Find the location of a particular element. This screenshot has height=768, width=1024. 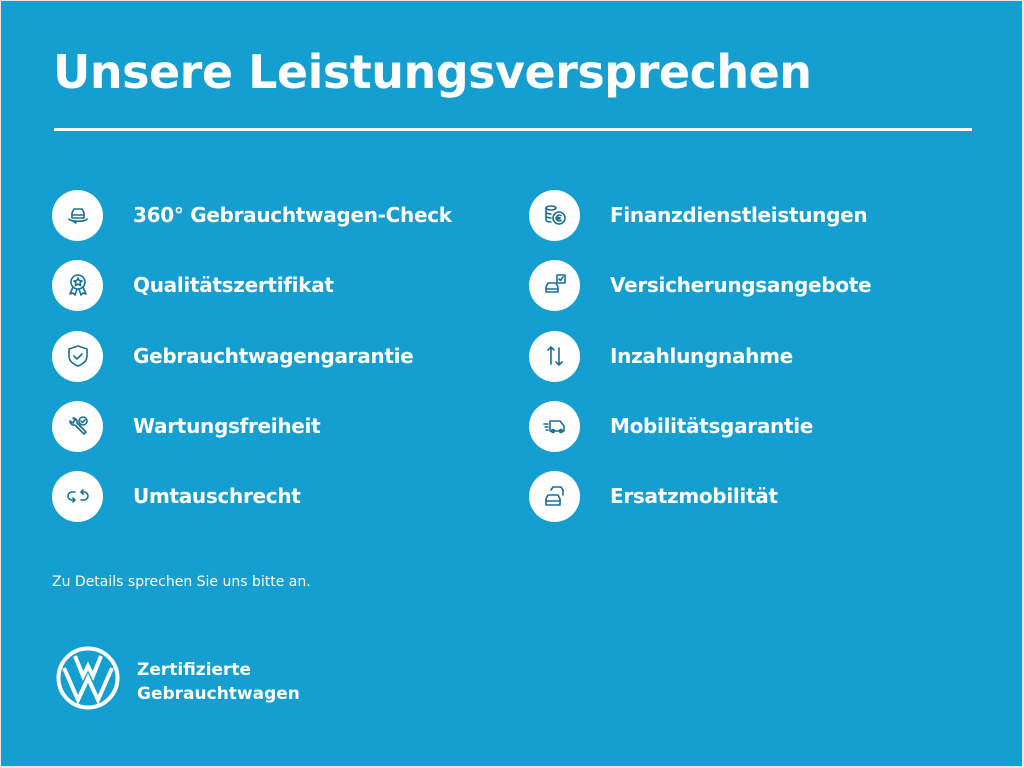

list-item: Gebrauchtwagengarantie is located at coordinates (233, 356).